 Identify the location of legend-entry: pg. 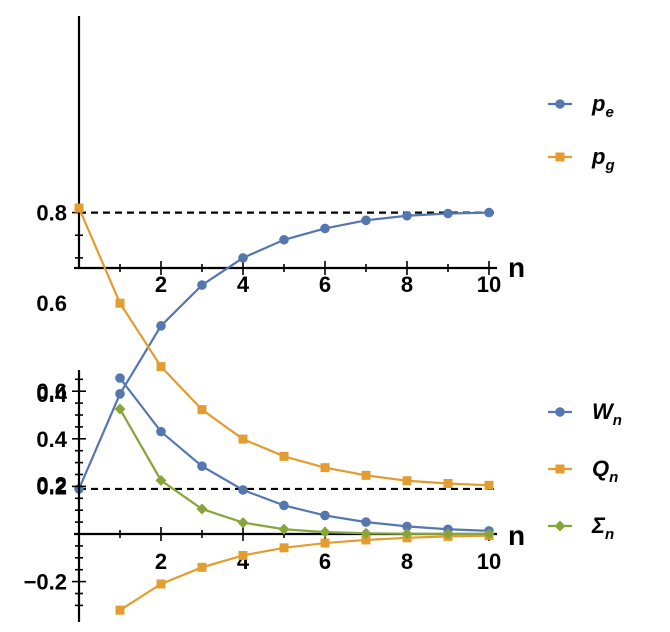
(603, 159).